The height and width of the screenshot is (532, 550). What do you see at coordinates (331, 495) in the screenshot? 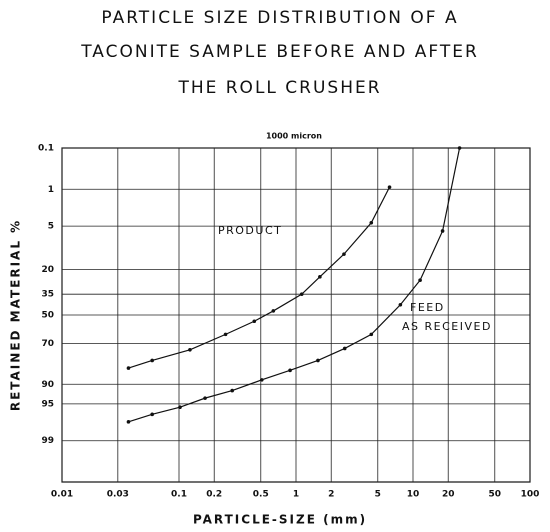
I see `x-tick-label: 2` at bounding box center [331, 495].